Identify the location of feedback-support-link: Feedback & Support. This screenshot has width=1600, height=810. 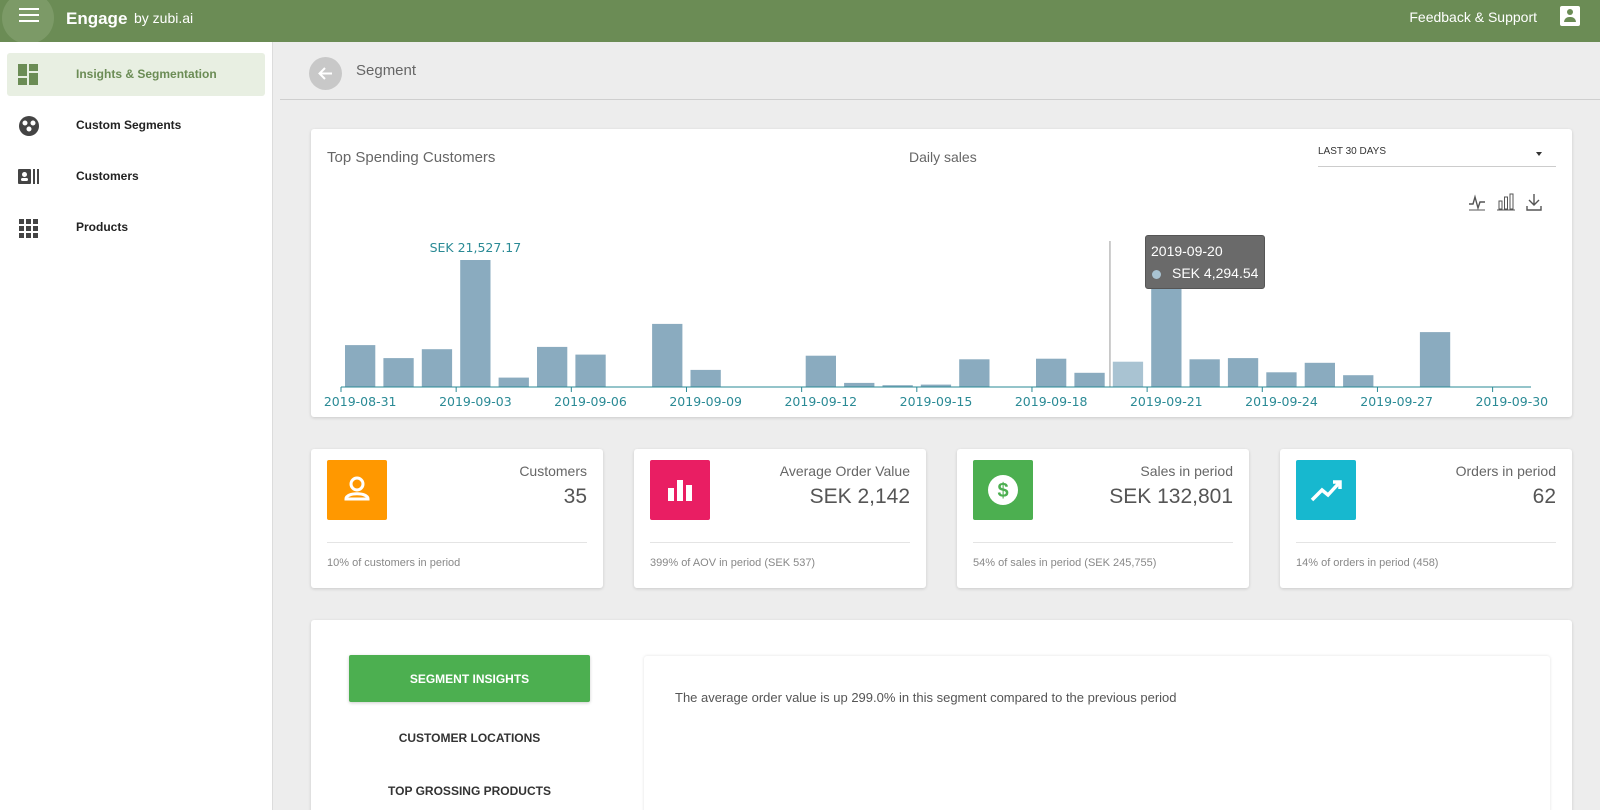
(1473, 17).